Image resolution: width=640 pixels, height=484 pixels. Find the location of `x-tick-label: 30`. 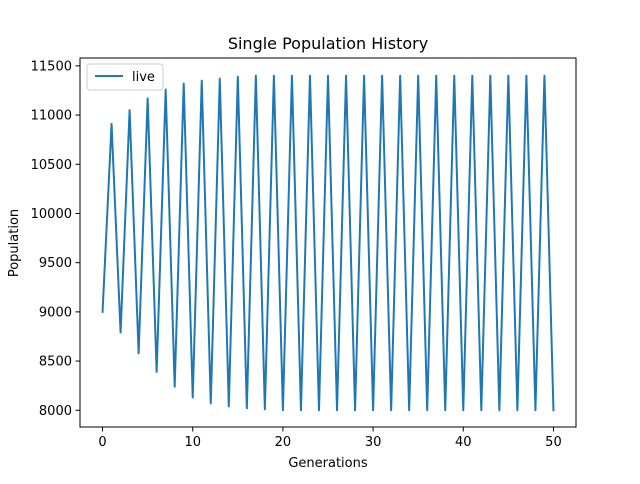

x-tick-label: 30 is located at coordinates (373, 442).